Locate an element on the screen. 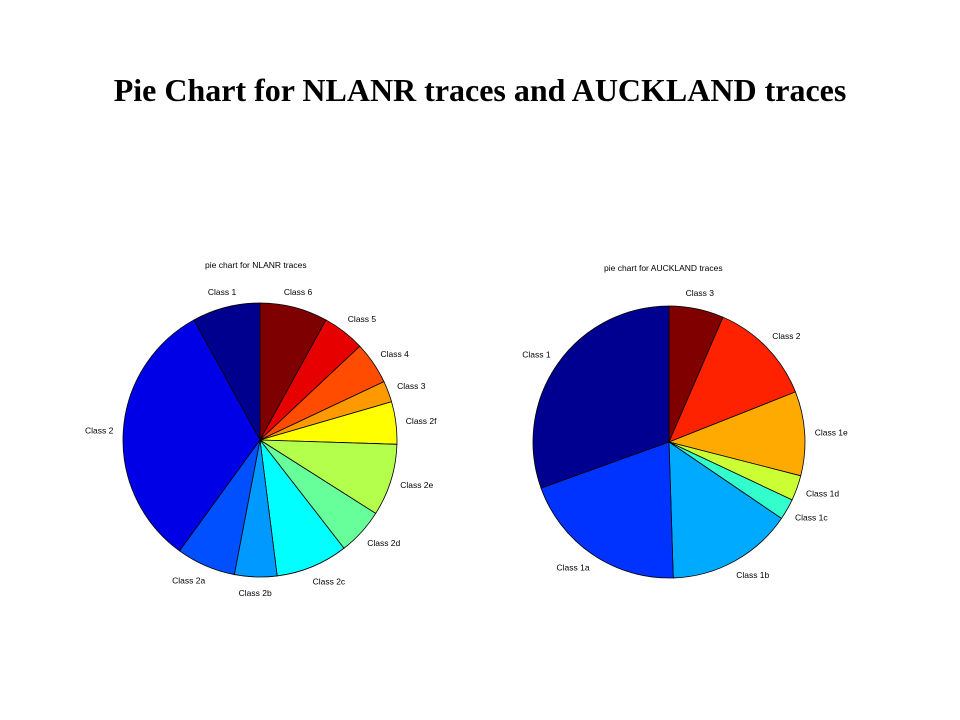  pie-slice-label: Class 2a is located at coordinates (188, 580).